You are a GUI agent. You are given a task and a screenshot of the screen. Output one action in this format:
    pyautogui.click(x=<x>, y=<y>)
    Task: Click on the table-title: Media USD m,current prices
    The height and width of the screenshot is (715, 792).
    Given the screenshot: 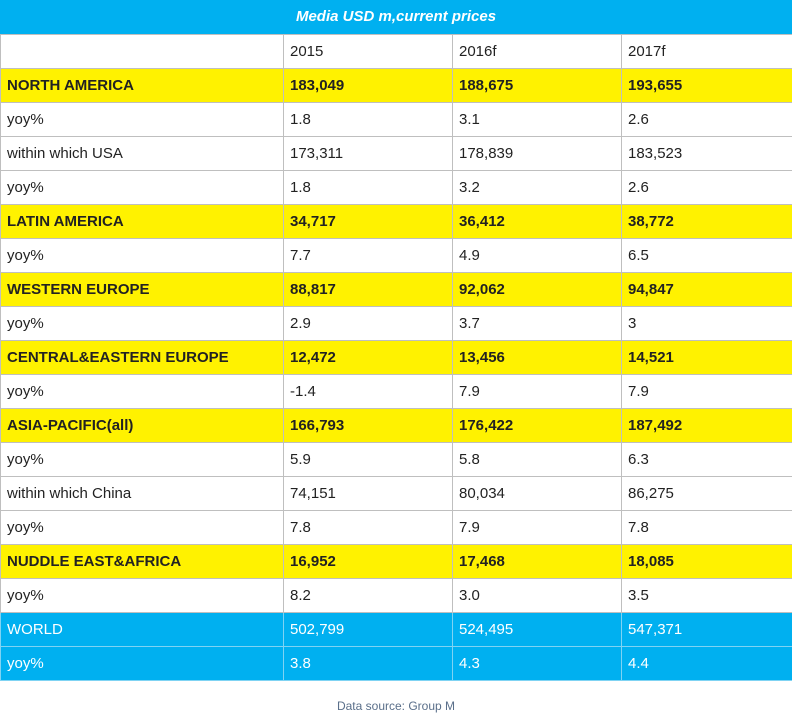 What is the action you would take?
    pyautogui.click(x=396, y=17)
    